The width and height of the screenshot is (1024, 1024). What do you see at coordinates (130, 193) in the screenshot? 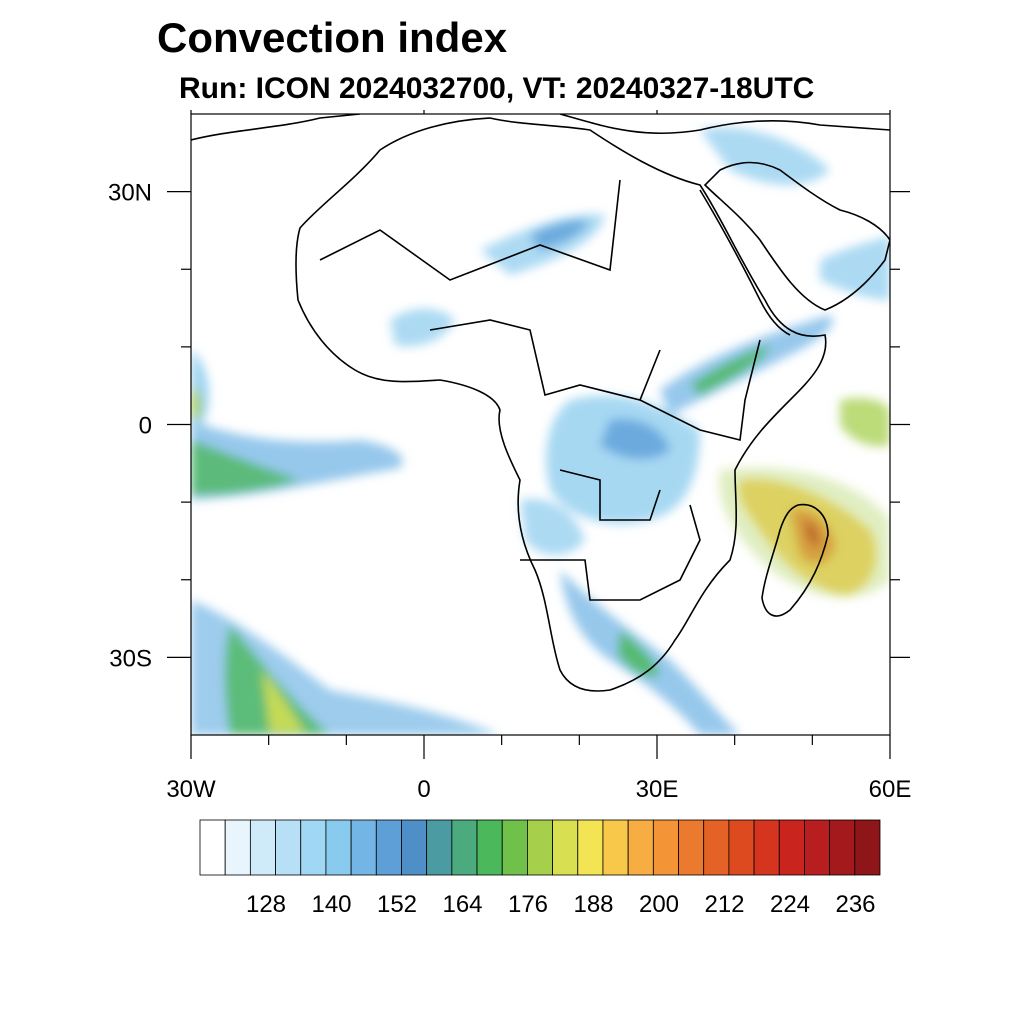
I see `lat-tick-label: 30N` at bounding box center [130, 193].